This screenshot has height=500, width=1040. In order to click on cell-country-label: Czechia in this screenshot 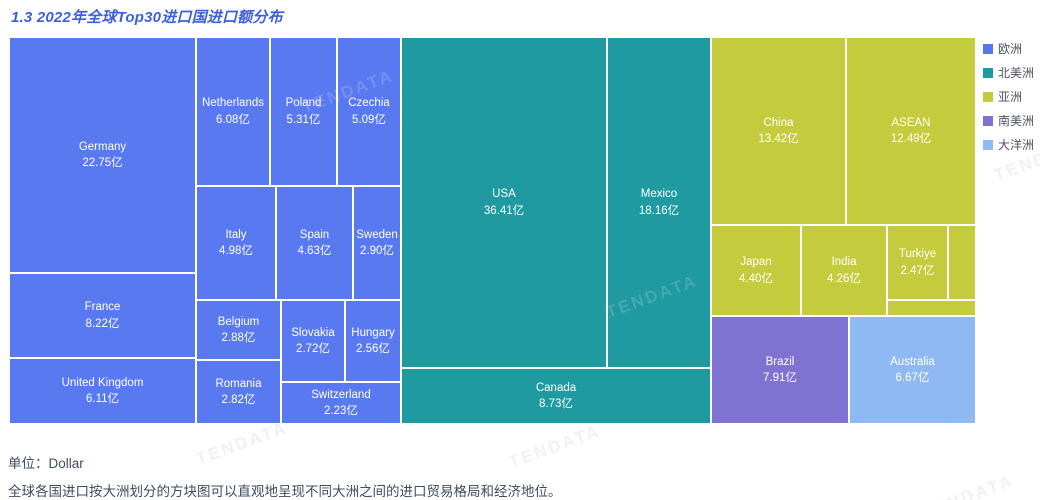, I will do `click(369, 103)`.